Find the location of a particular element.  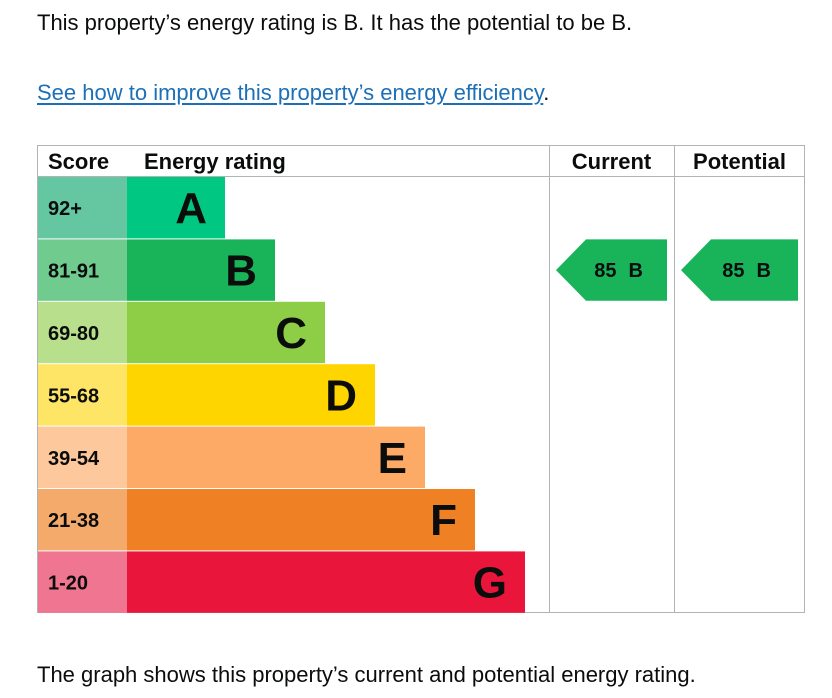

potential-header: Potential is located at coordinates (739, 161).